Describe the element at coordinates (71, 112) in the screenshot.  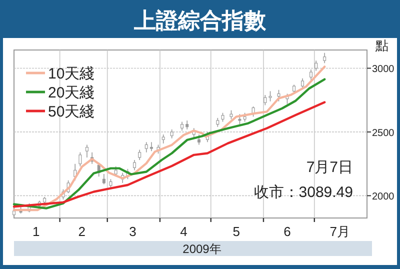
I see `legend-label: 50天綫` at that location.